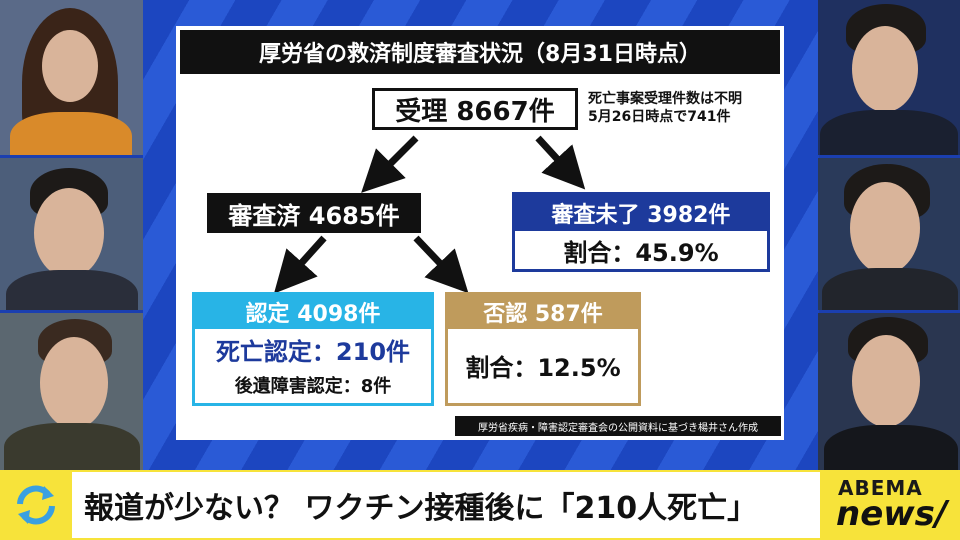 This screenshot has width=960, height=540. I want to click on arrows, so click(429, 214).